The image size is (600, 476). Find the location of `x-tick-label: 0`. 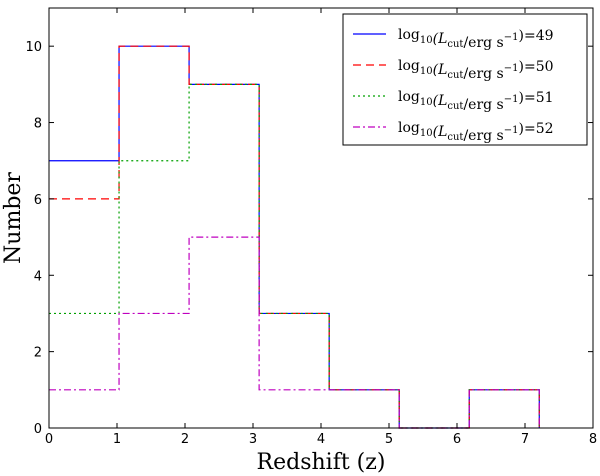

x-tick-label: 0 is located at coordinates (49, 439).